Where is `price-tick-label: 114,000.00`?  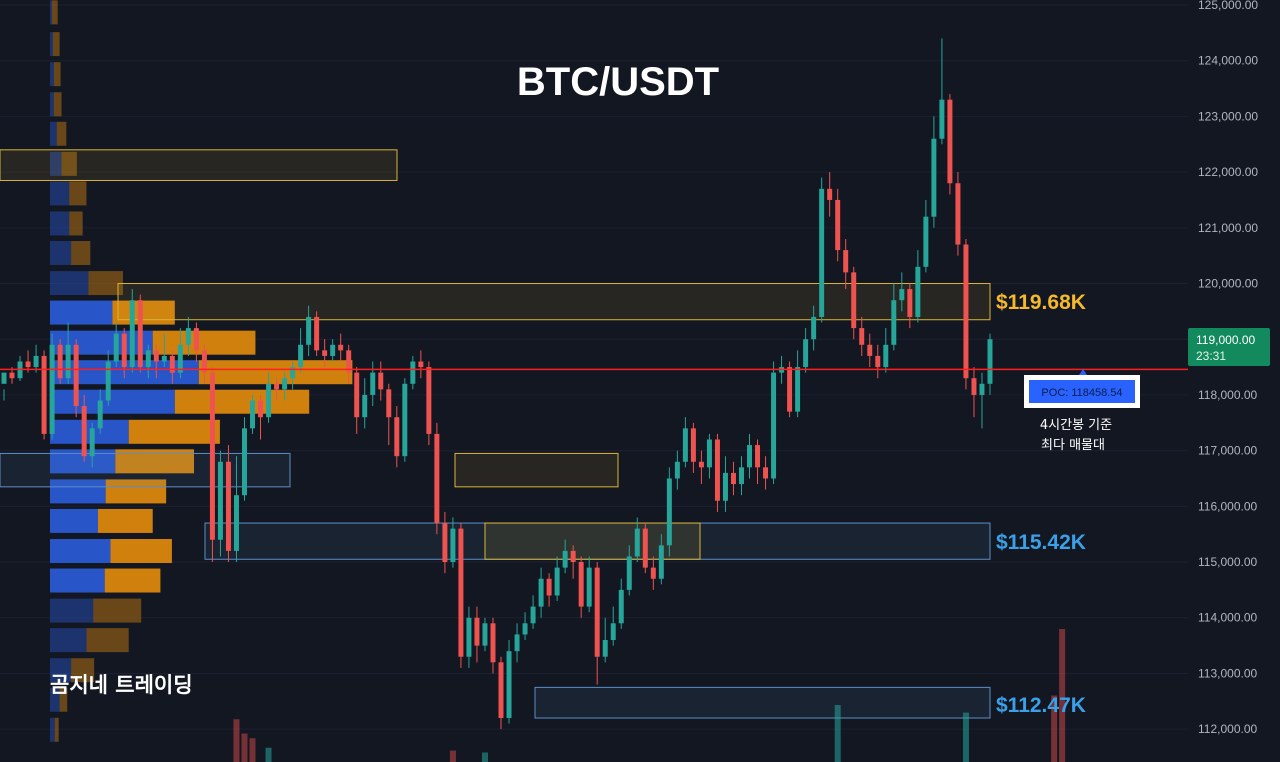 price-tick-label: 114,000.00 is located at coordinates (1227, 618).